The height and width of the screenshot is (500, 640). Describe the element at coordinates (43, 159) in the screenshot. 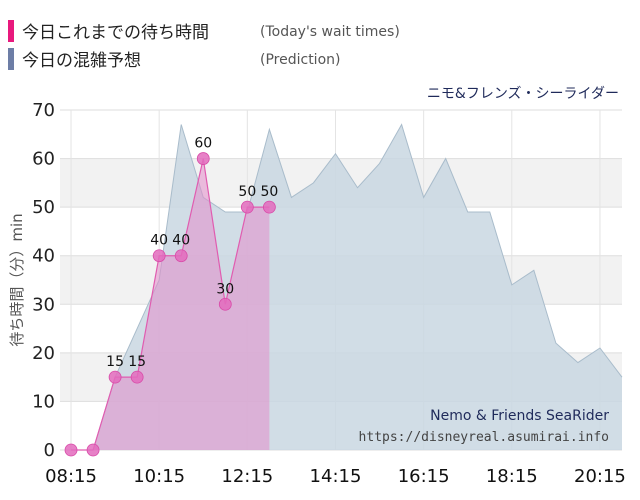

I see `y-tick-label: 60` at that location.